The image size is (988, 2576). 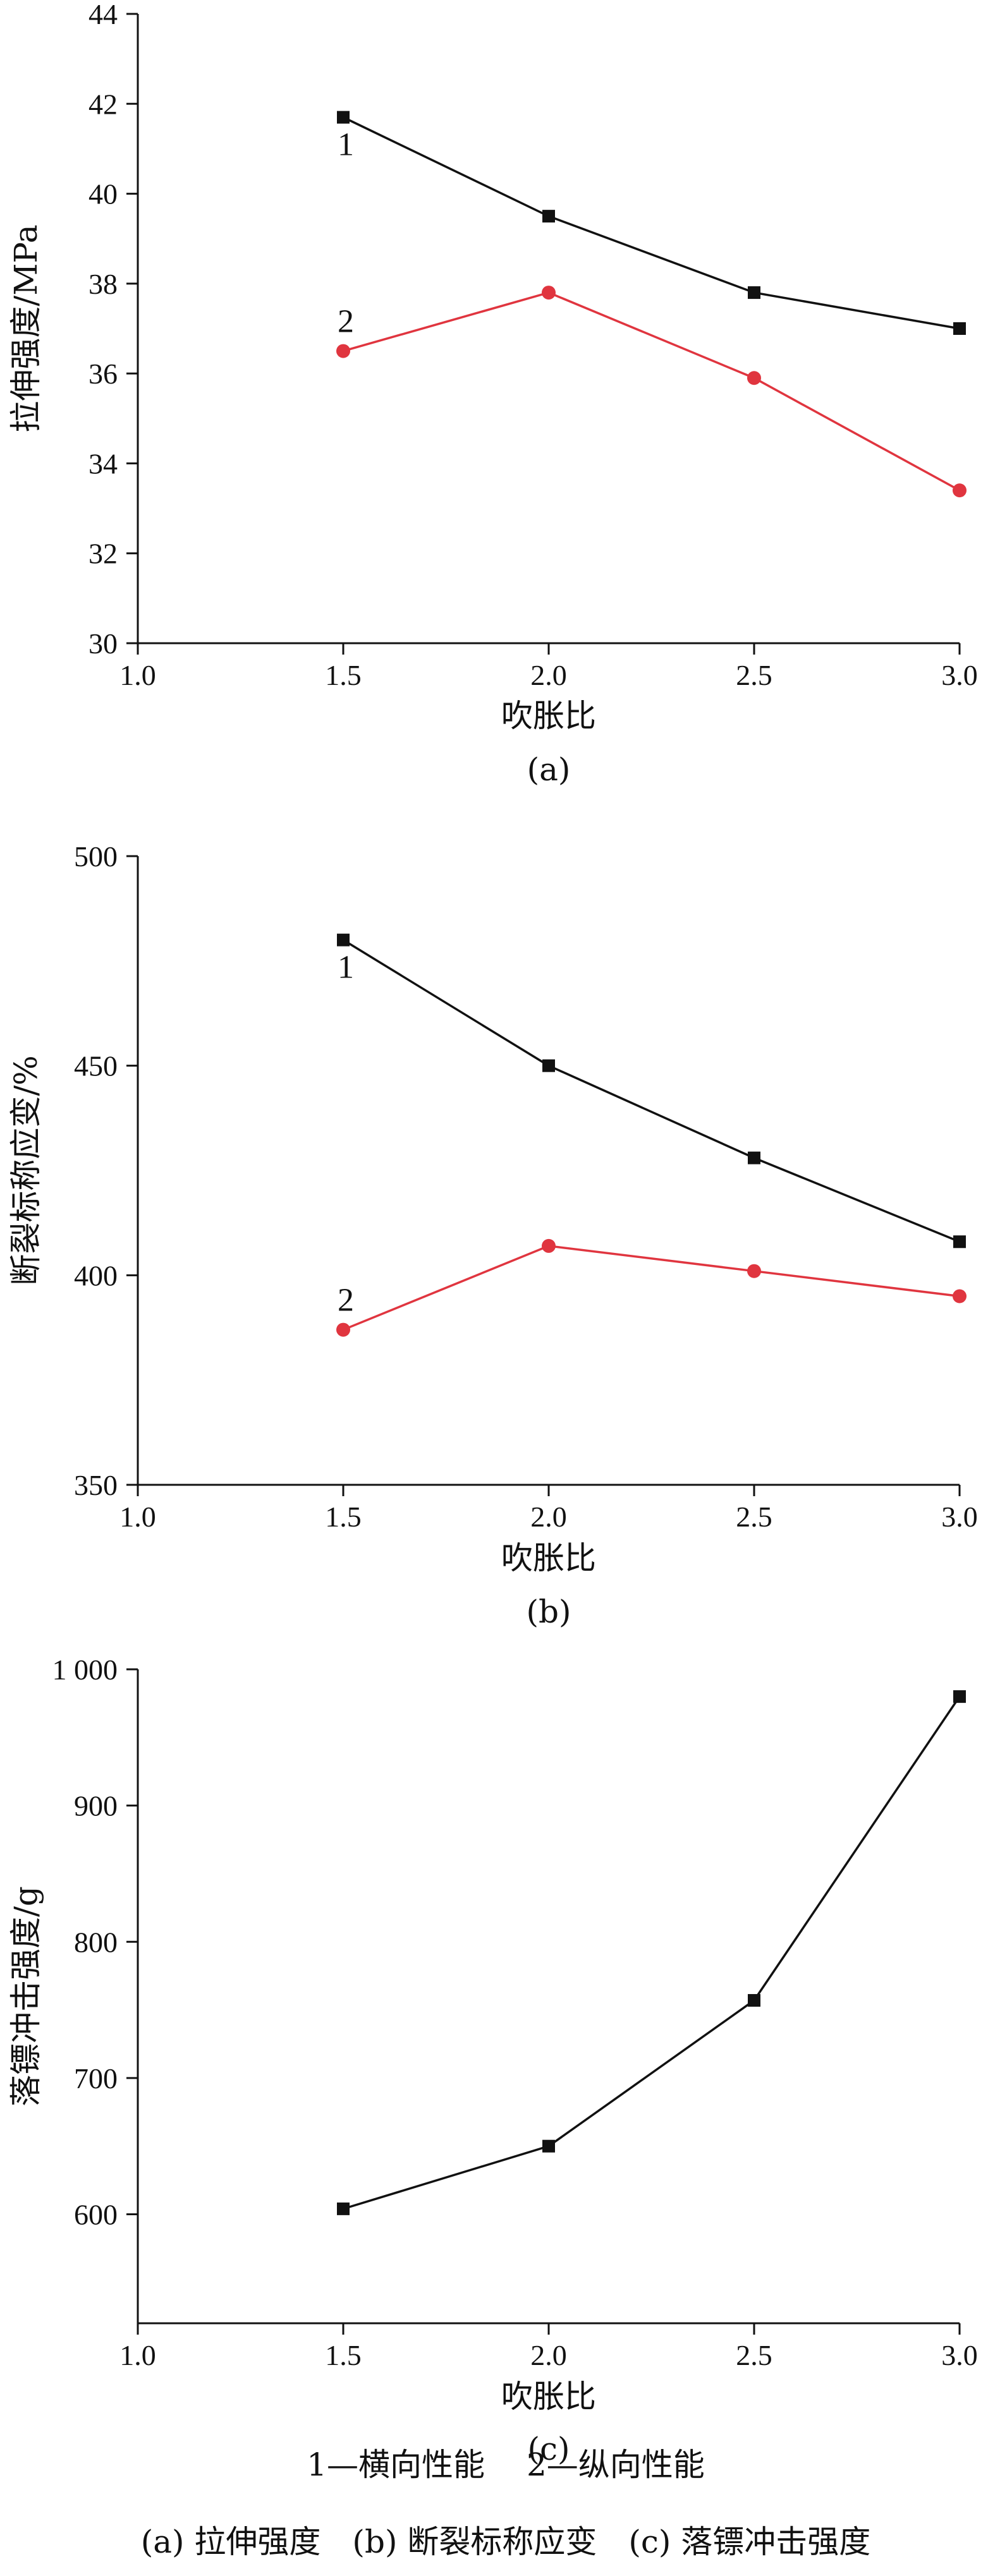 What do you see at coordinates (96, 856) in the screenshot?
I see `y-tick-label: 500` at bounding box center [96, 856].